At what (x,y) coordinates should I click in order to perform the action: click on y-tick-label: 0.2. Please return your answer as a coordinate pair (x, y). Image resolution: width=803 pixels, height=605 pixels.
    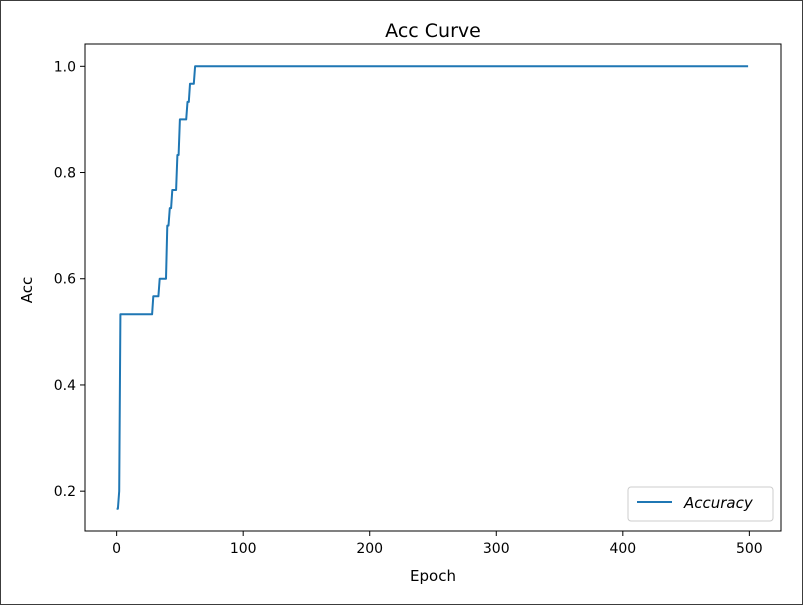
    Looking at the image, I should click on (65, 492).